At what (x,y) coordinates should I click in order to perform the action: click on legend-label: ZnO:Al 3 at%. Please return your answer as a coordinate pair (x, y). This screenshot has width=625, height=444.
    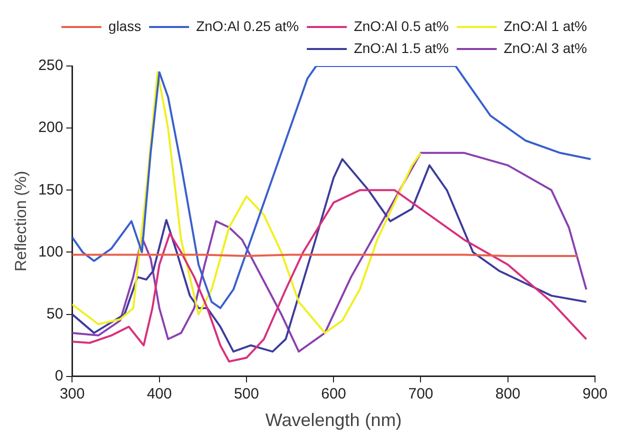
    Looking at the image, I should click on (546, 48).